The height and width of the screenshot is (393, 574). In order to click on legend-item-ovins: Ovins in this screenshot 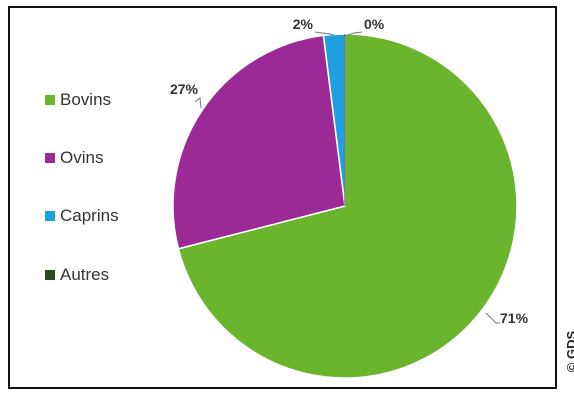, I will do `click(74, 158)`.